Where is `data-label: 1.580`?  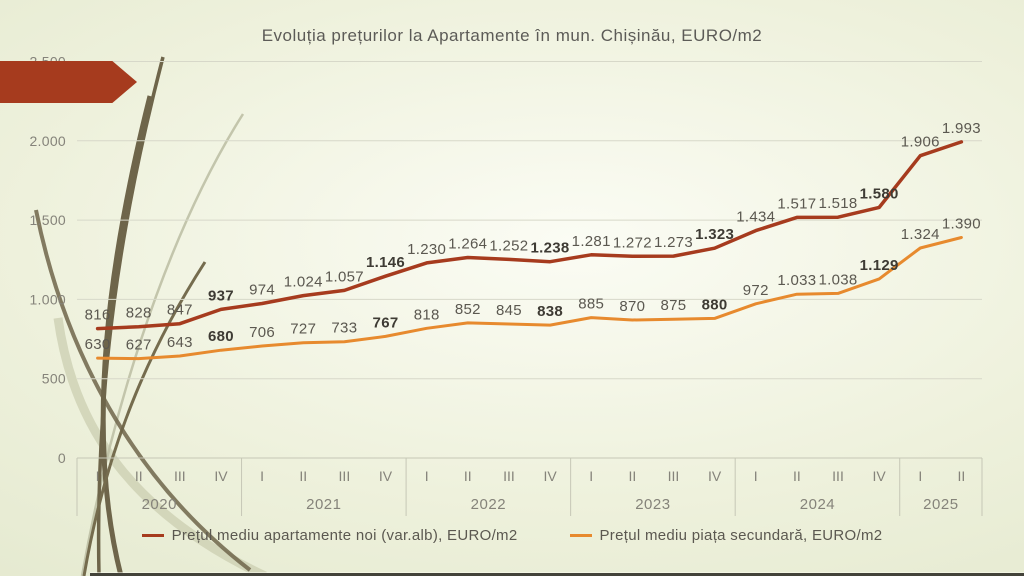
data-label: 1.580 is located at coordinates (879, 193).